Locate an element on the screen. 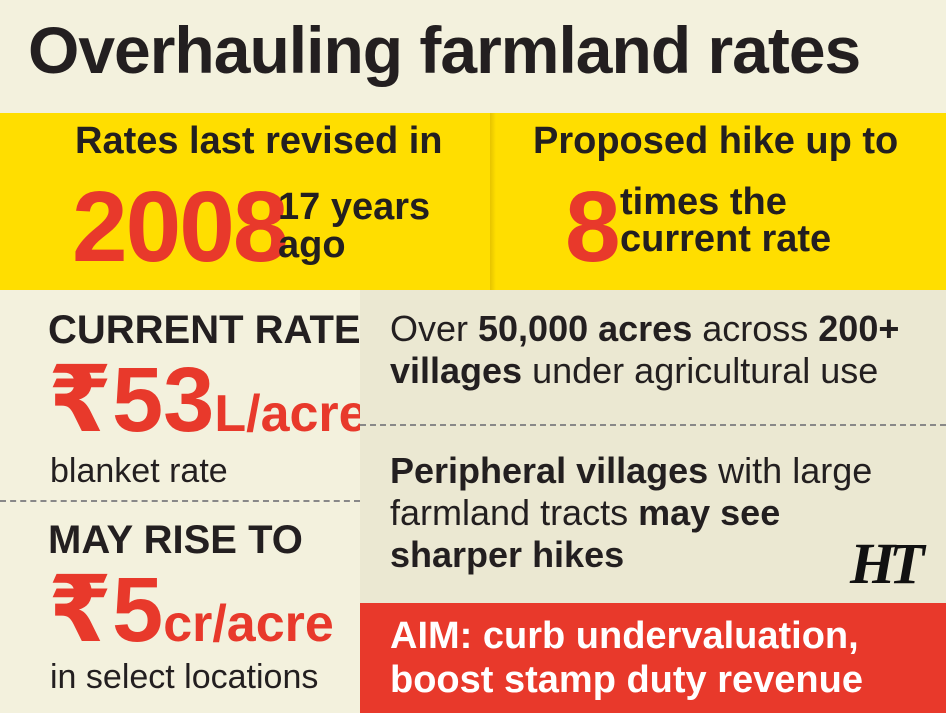  band-divider is located at coordinates (493, 201).